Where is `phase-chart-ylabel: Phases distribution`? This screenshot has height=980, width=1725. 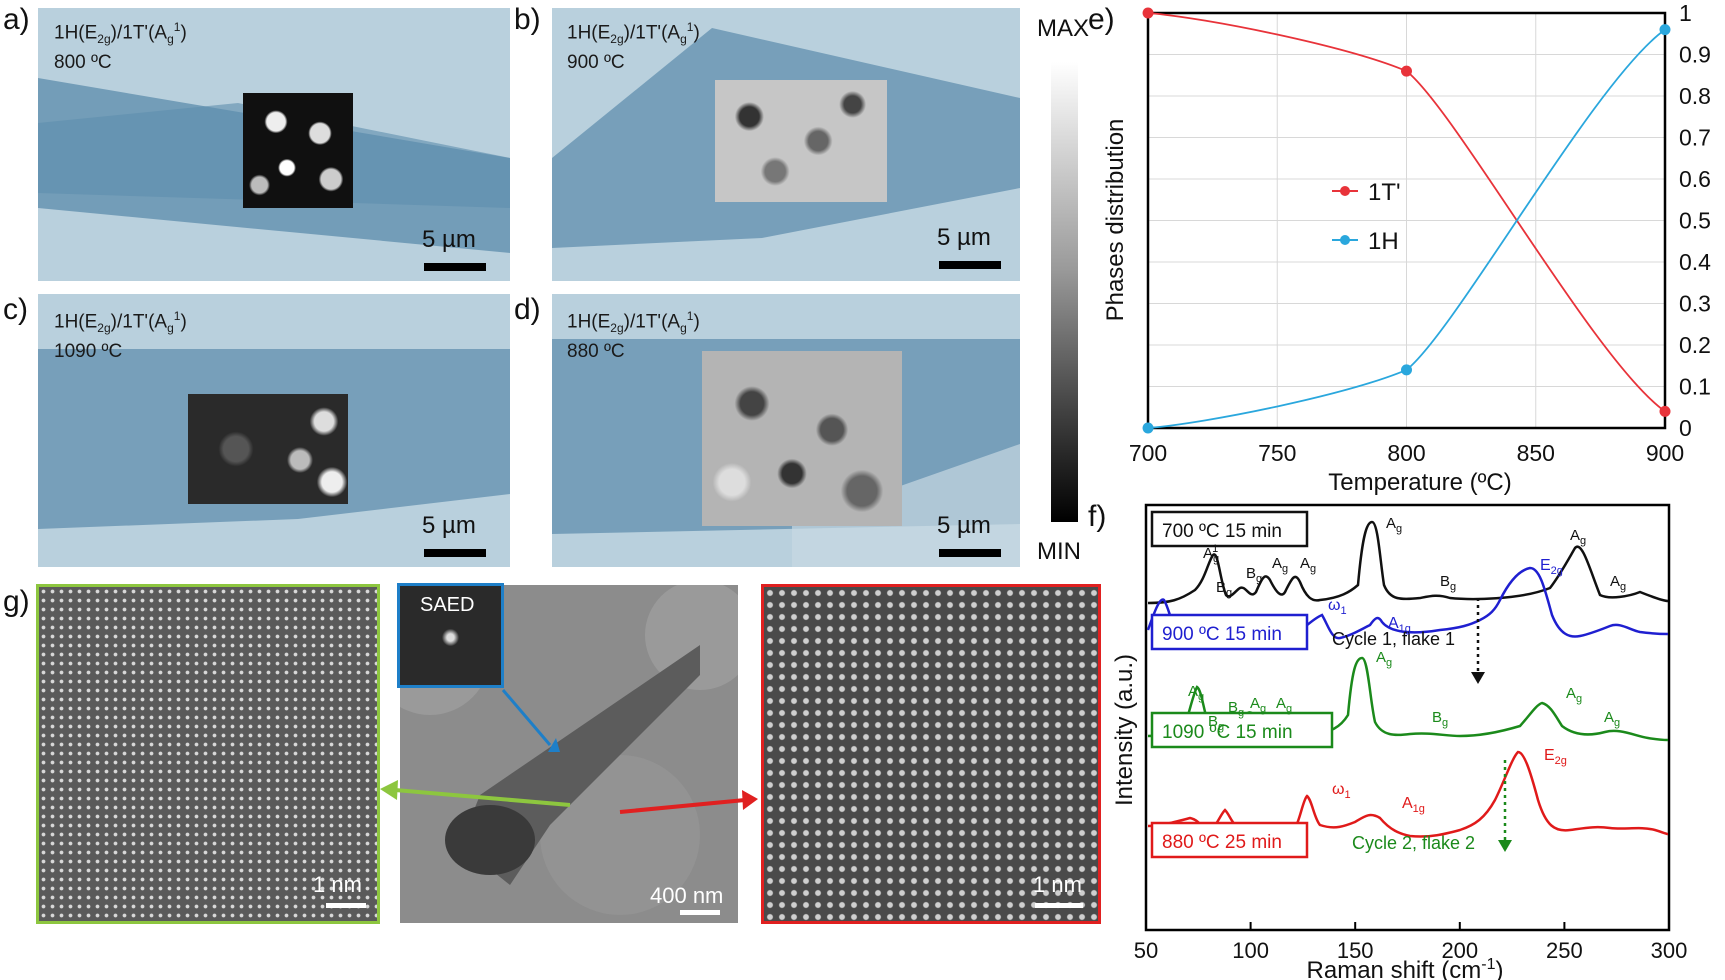 phase-chart-ylabel: Phases distribution is located at coordinates (1115, 220).